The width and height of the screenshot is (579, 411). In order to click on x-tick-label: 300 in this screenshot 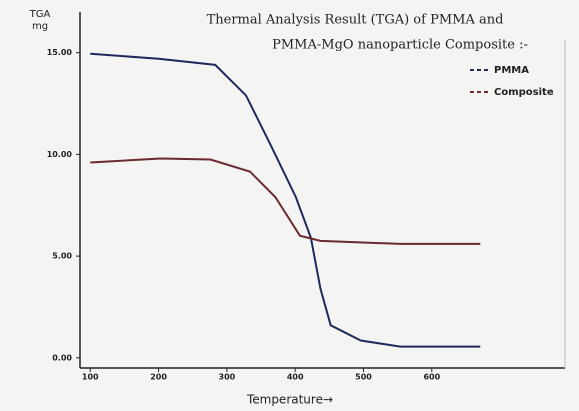, I will do `click(227, 377)`.